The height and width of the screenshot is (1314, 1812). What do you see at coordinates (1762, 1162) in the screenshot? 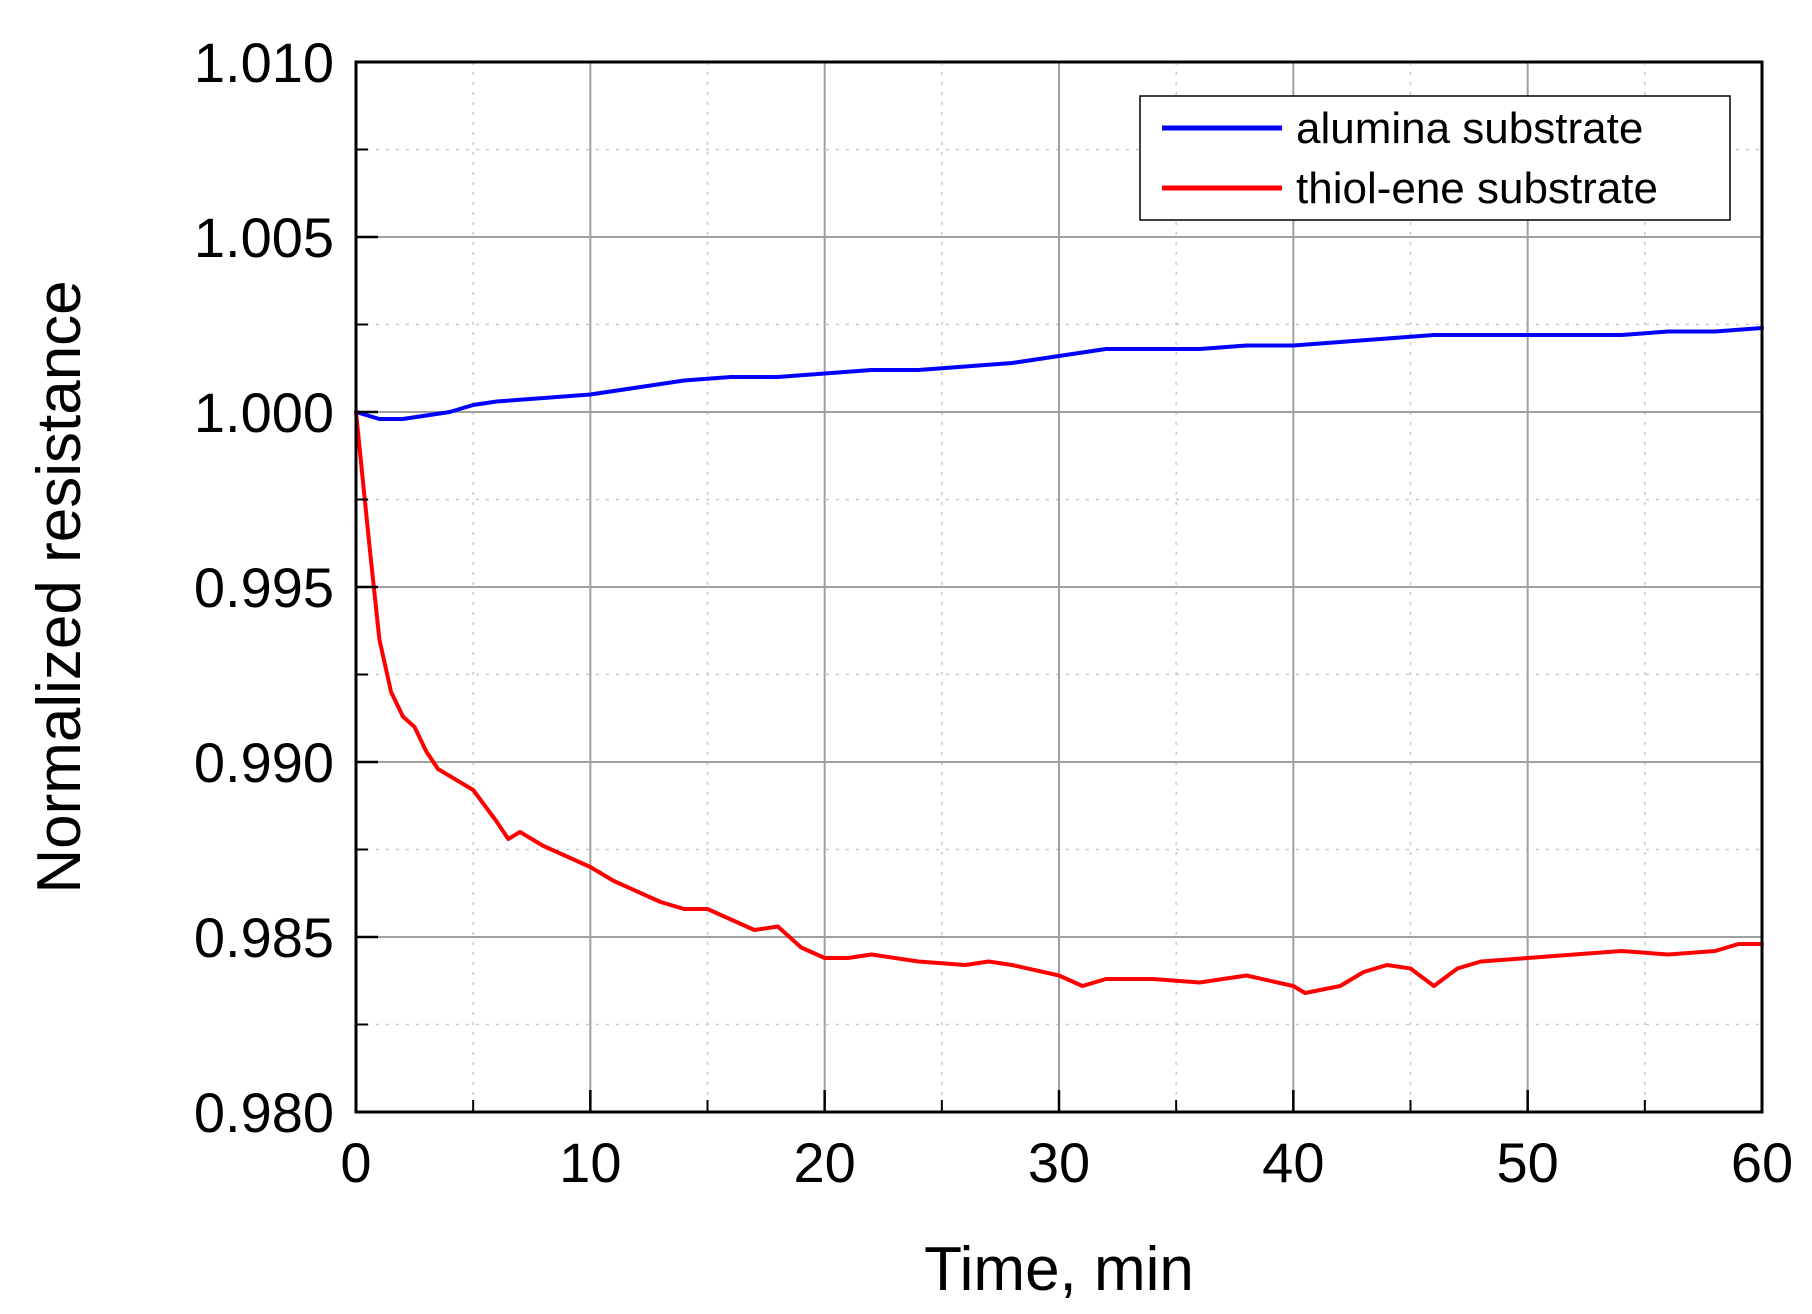
I see `x-tick-label: 60` at bounding box center [1762, 1162].